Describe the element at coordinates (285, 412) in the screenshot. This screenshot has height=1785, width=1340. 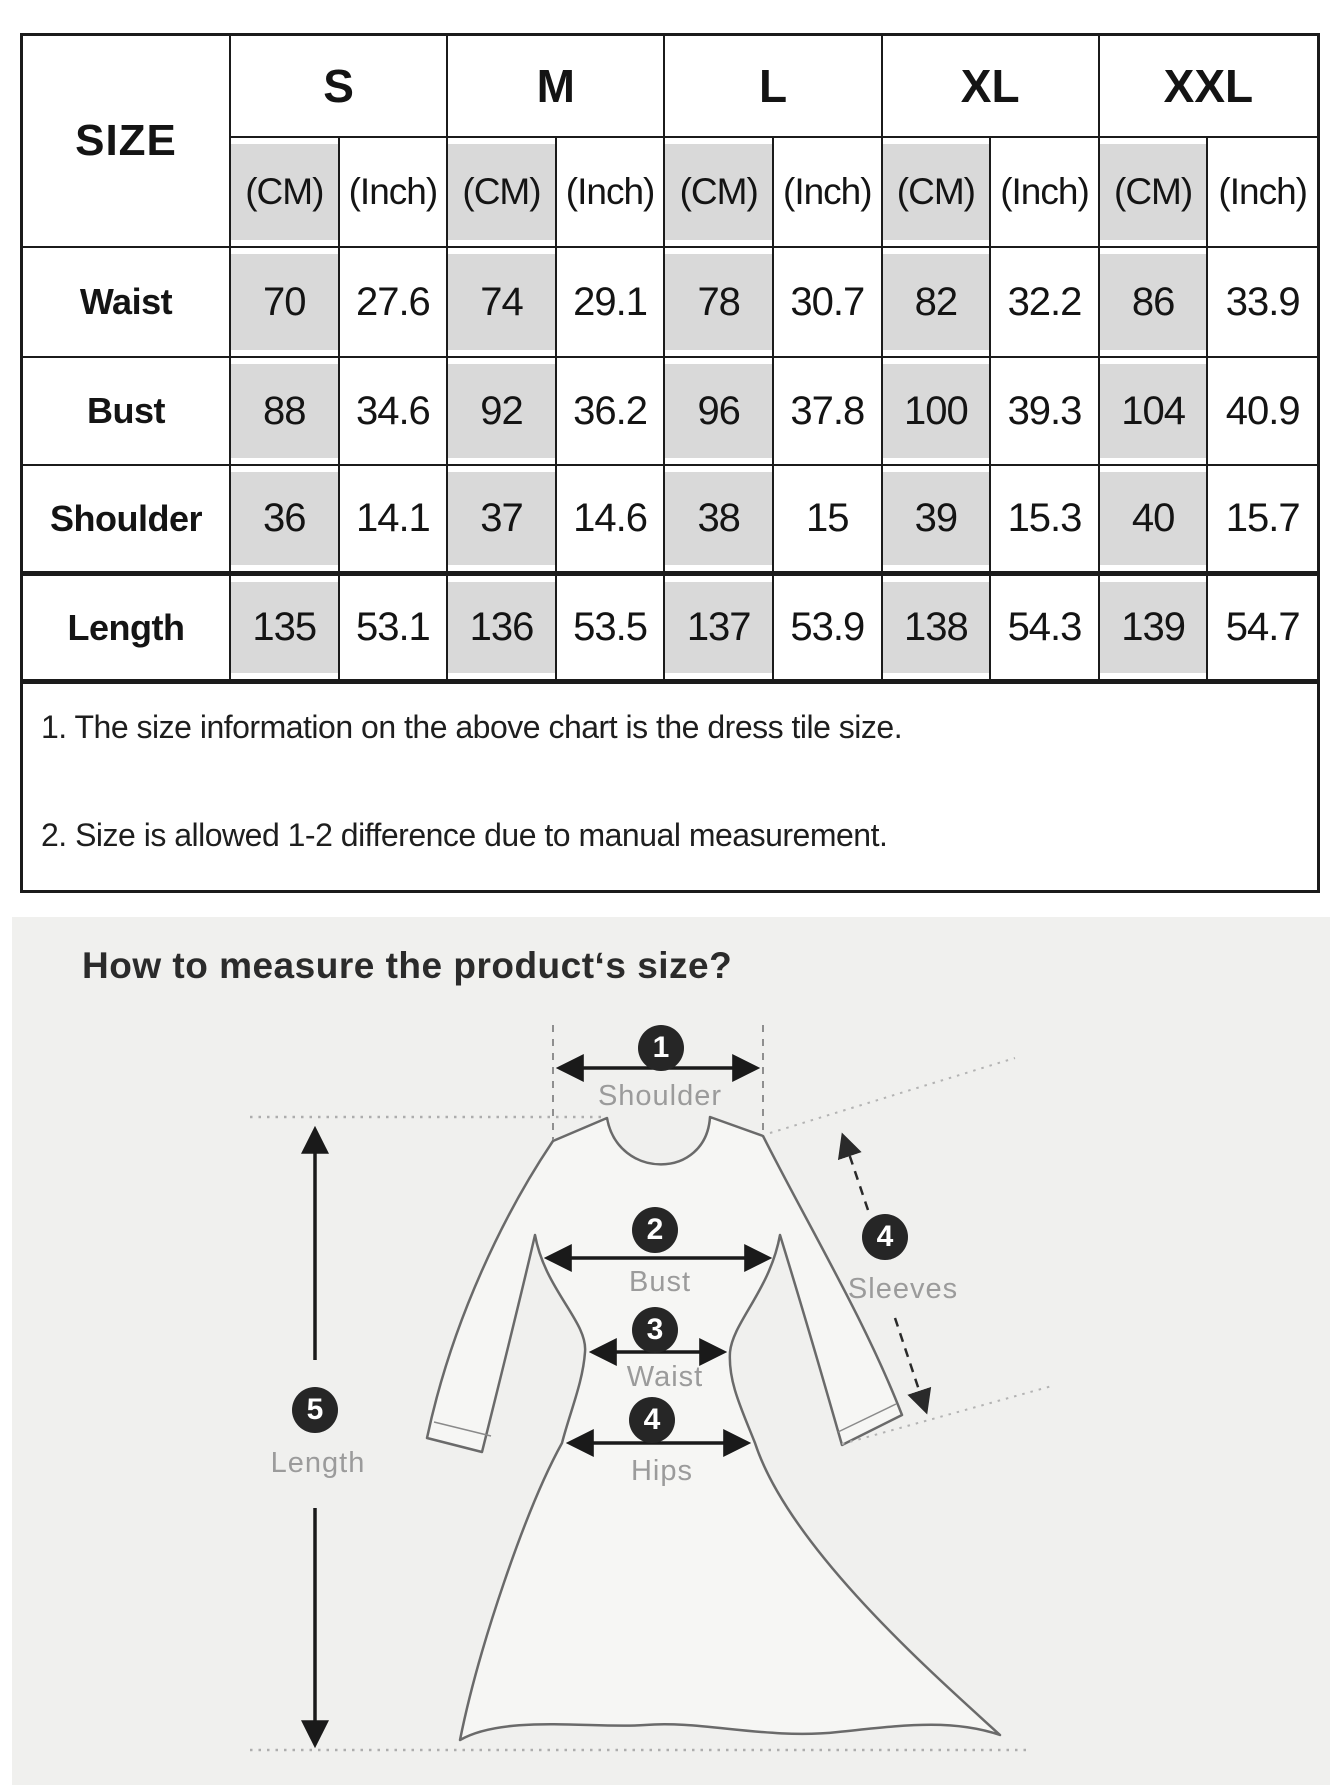
I see `table-cell: 88` at that location.